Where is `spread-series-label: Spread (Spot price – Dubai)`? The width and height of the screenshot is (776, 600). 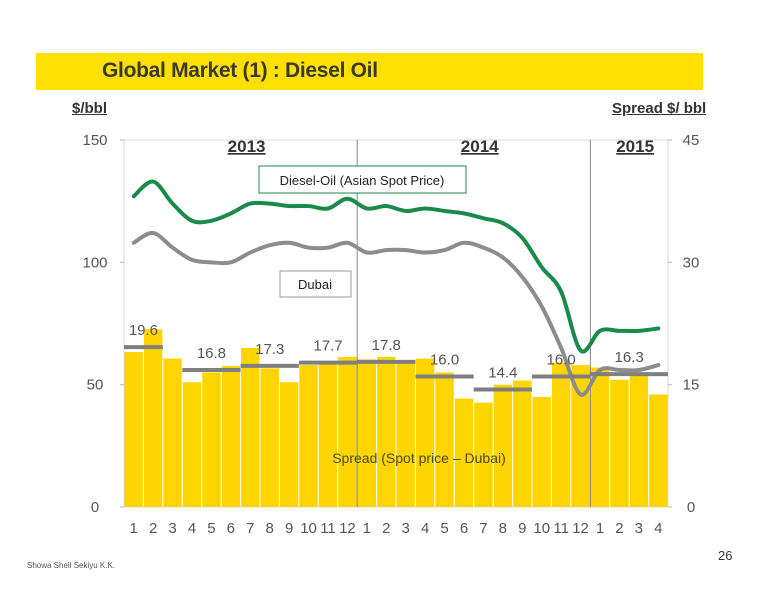
spread-series-label: Spread (Spot price – Dubai) is located at coordinates (419, 458).